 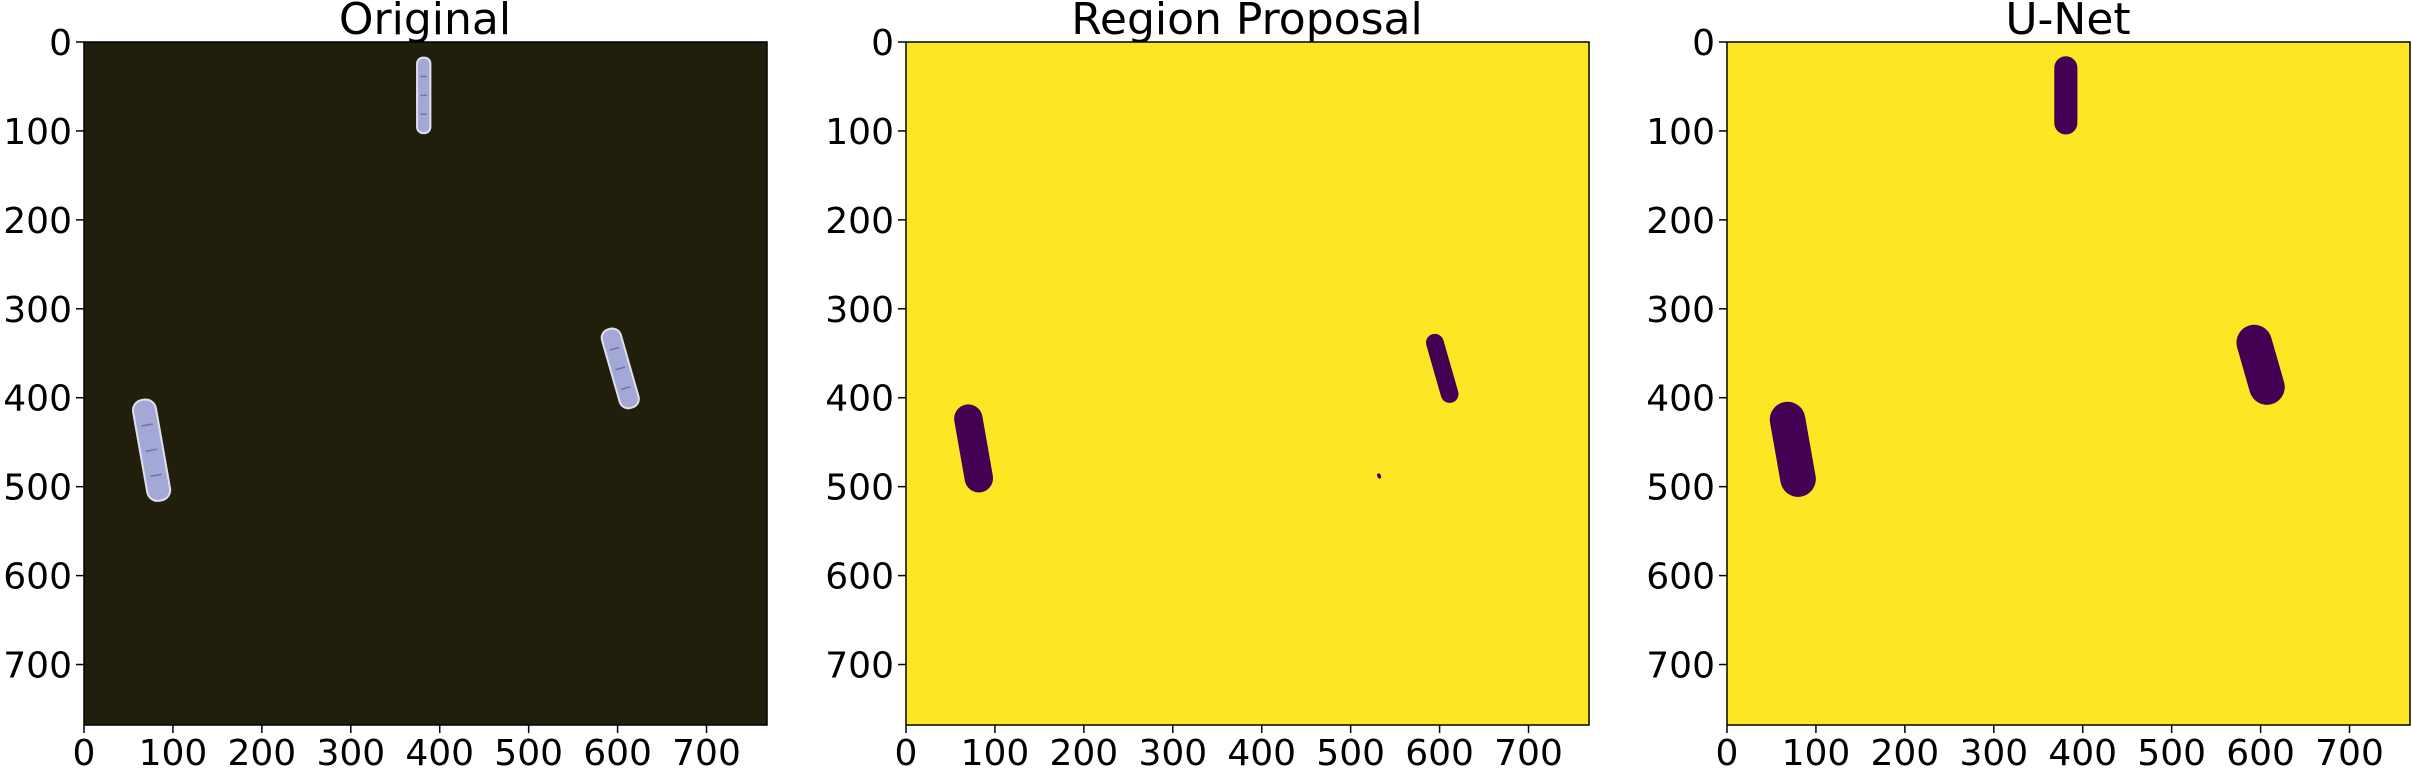 What do you see at coordinates (2067, 22) in the screenshot?
I see `panel-title-u-net: U-Net` at bounding box center [2067, 22].